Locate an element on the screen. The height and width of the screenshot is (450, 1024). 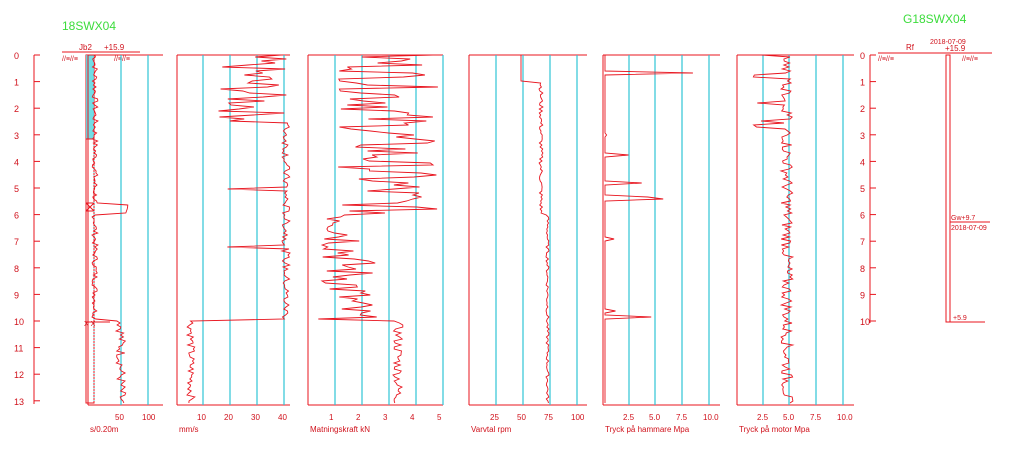
panel-speed: 10 20 30 40 mm/s is located at coordinates (233, 244).